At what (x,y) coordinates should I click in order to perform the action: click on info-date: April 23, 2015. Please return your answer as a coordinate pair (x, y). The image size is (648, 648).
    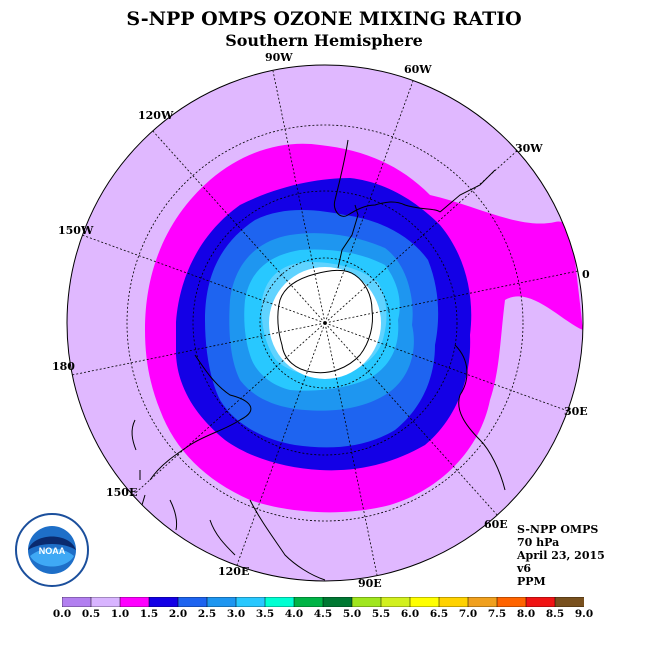
    Looking at the image, I should click on (561, 555).